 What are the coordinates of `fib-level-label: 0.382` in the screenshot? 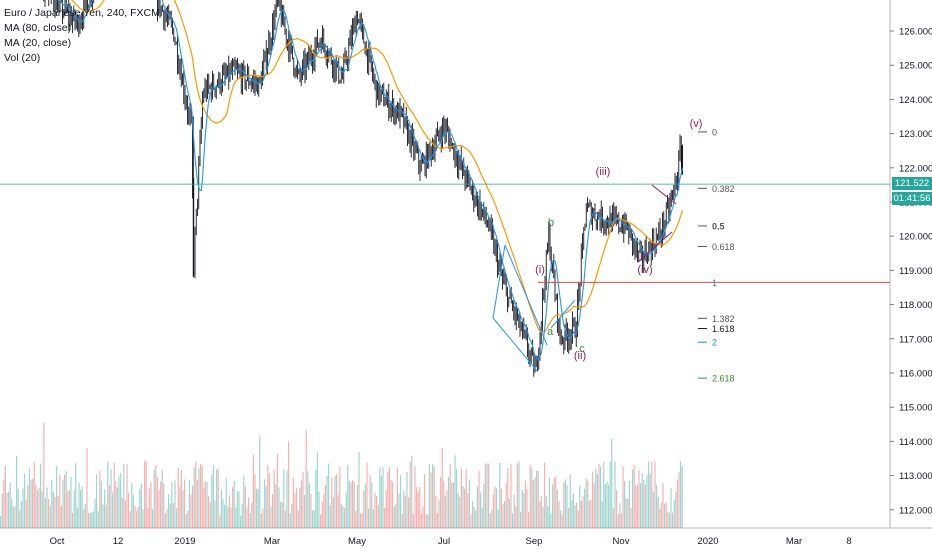 It's located at (723, 189).